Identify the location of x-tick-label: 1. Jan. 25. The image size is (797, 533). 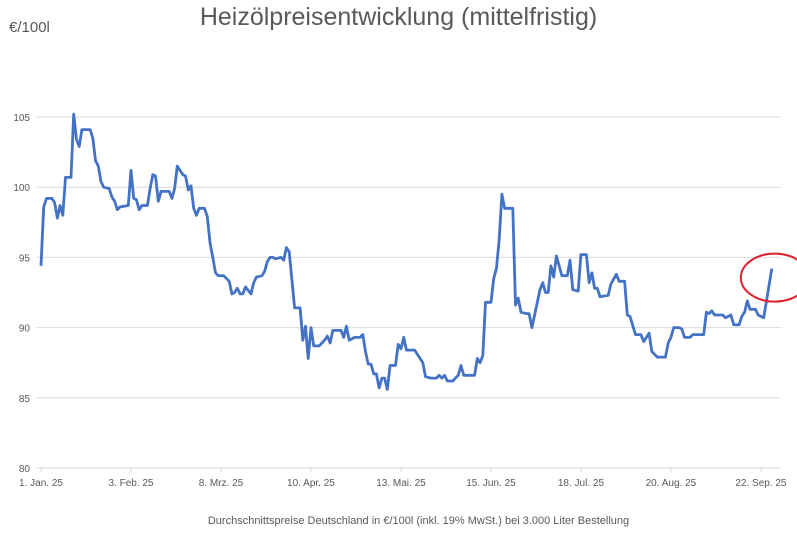
(41, 483).